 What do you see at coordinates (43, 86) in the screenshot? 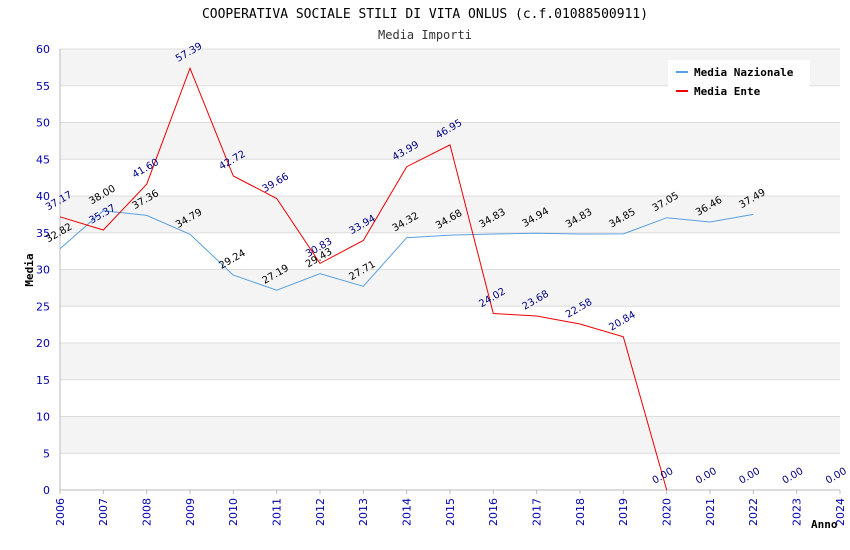
I see `y-tick-label: 55` at bounding box center [43, 86].